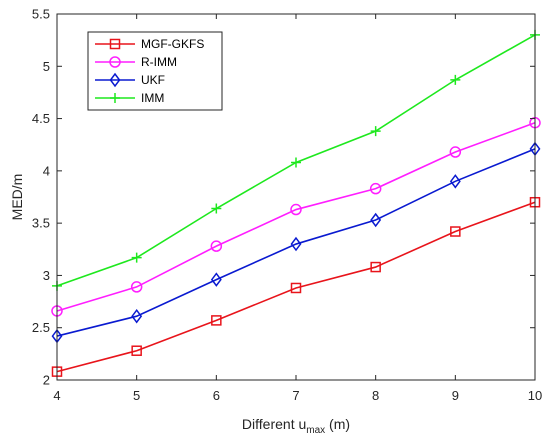  I want to click on legend-marker-imm, so click(115, 98).